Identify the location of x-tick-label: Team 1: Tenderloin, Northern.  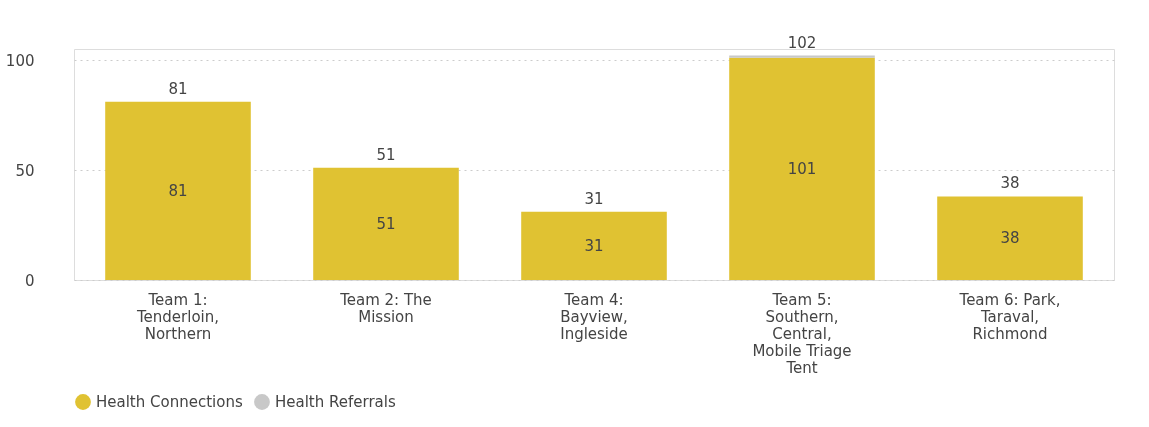
(177, 316).